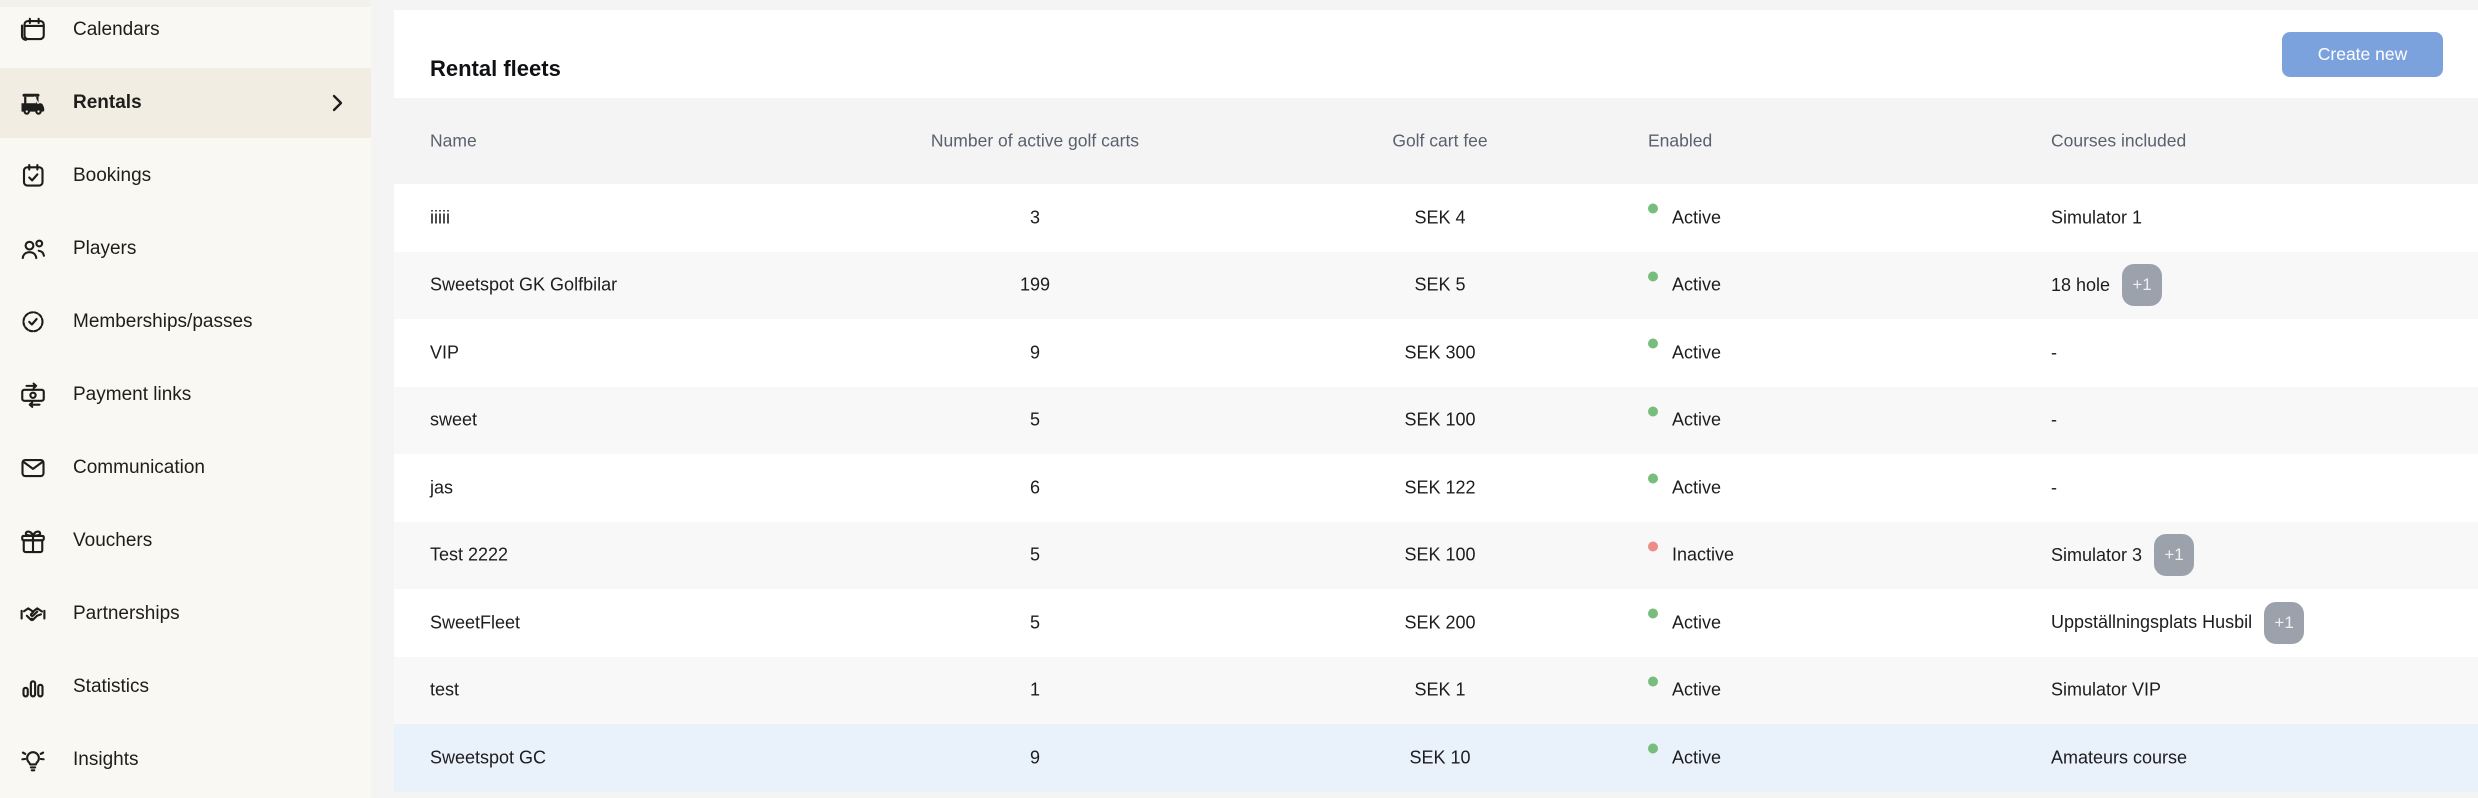  I want to click on courses-label: Simulator VIP, so click(2106, 689).